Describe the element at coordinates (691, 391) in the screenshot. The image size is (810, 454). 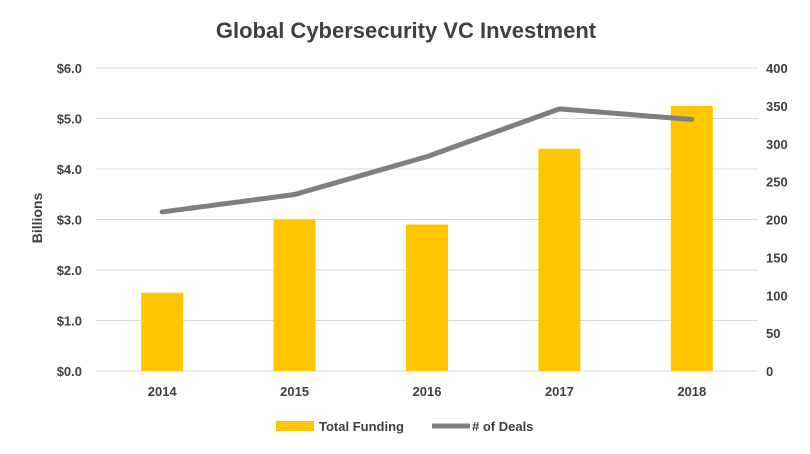
I see `x-tick-label: 2018` at that location.